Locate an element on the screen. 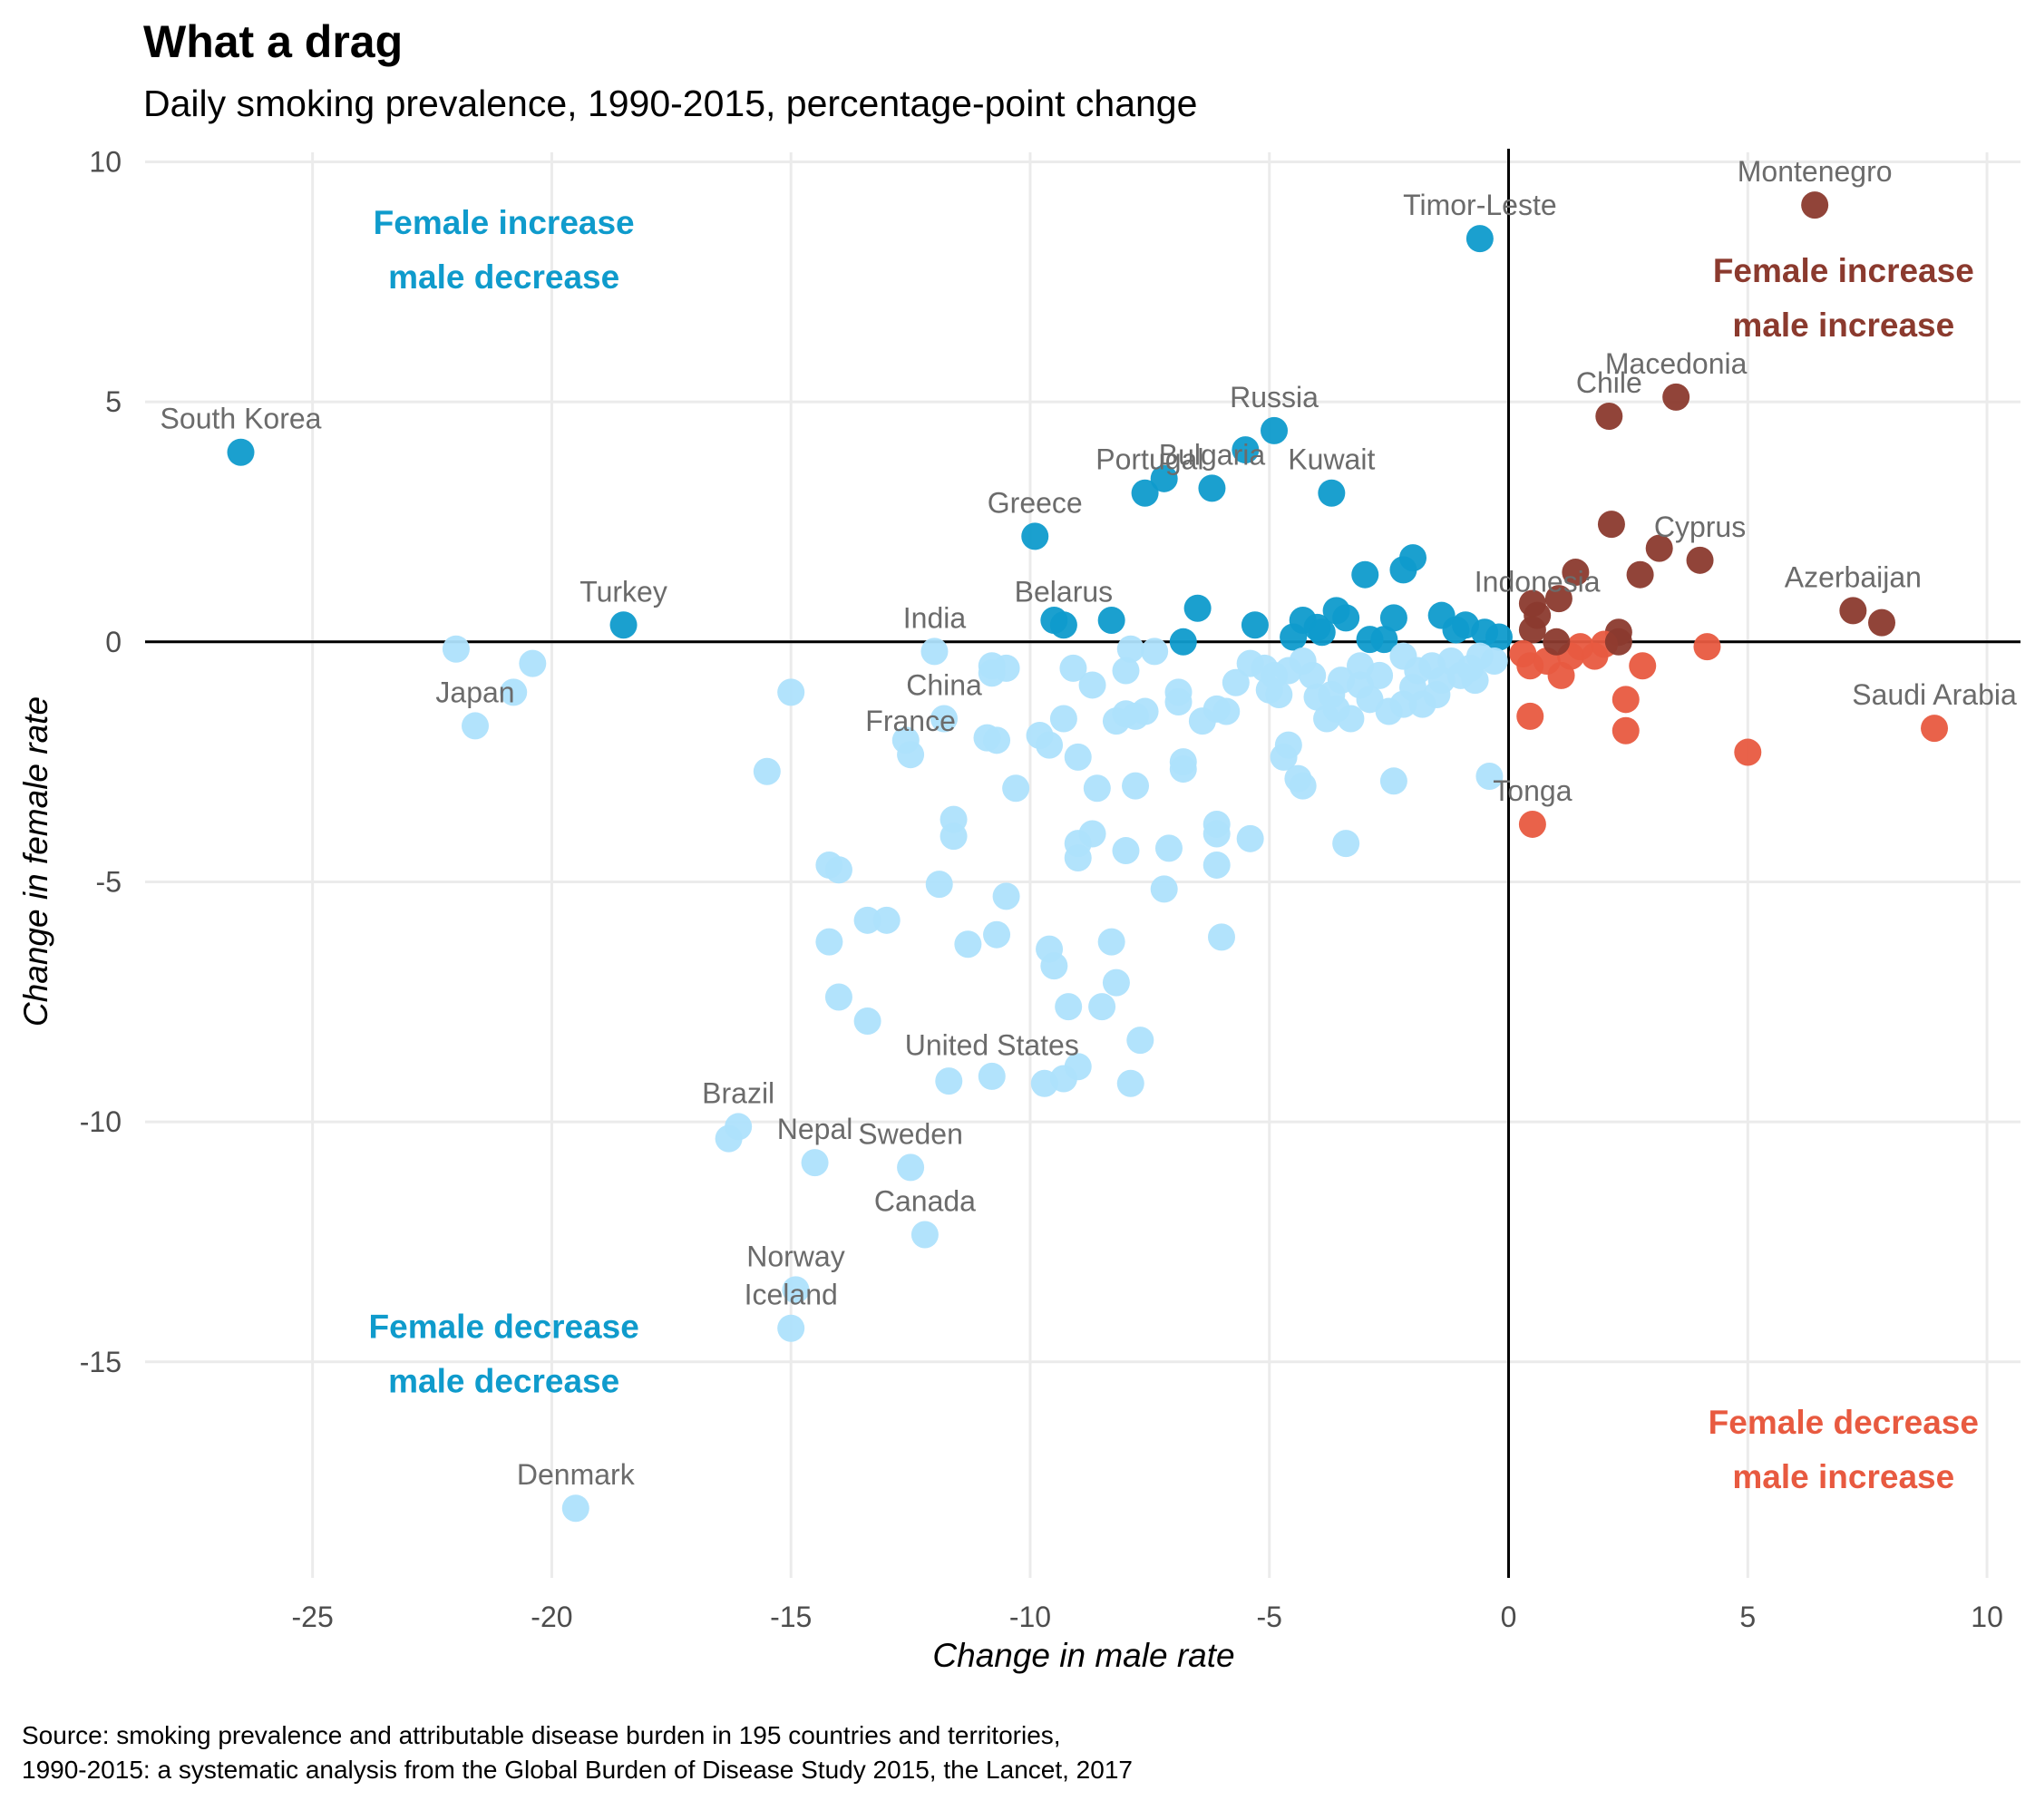 The height and width of the screenshot is (1820, 2035). country-label: Kuwait is located at coordinates (1331, 460).